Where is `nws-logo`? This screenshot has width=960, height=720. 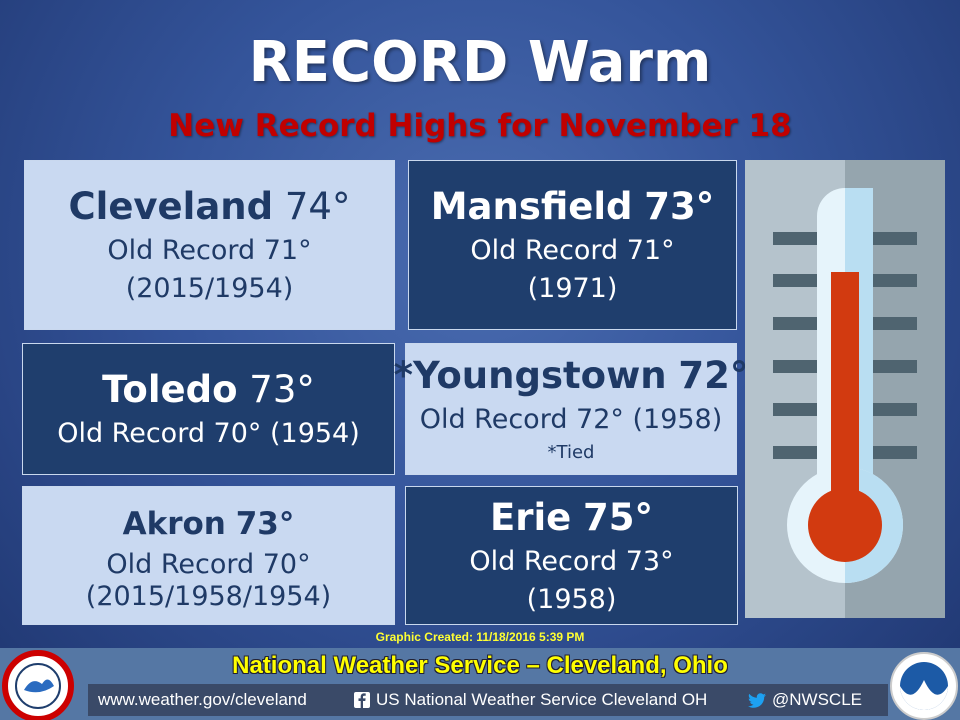 nws-logo is located at coordinates (38, 685).